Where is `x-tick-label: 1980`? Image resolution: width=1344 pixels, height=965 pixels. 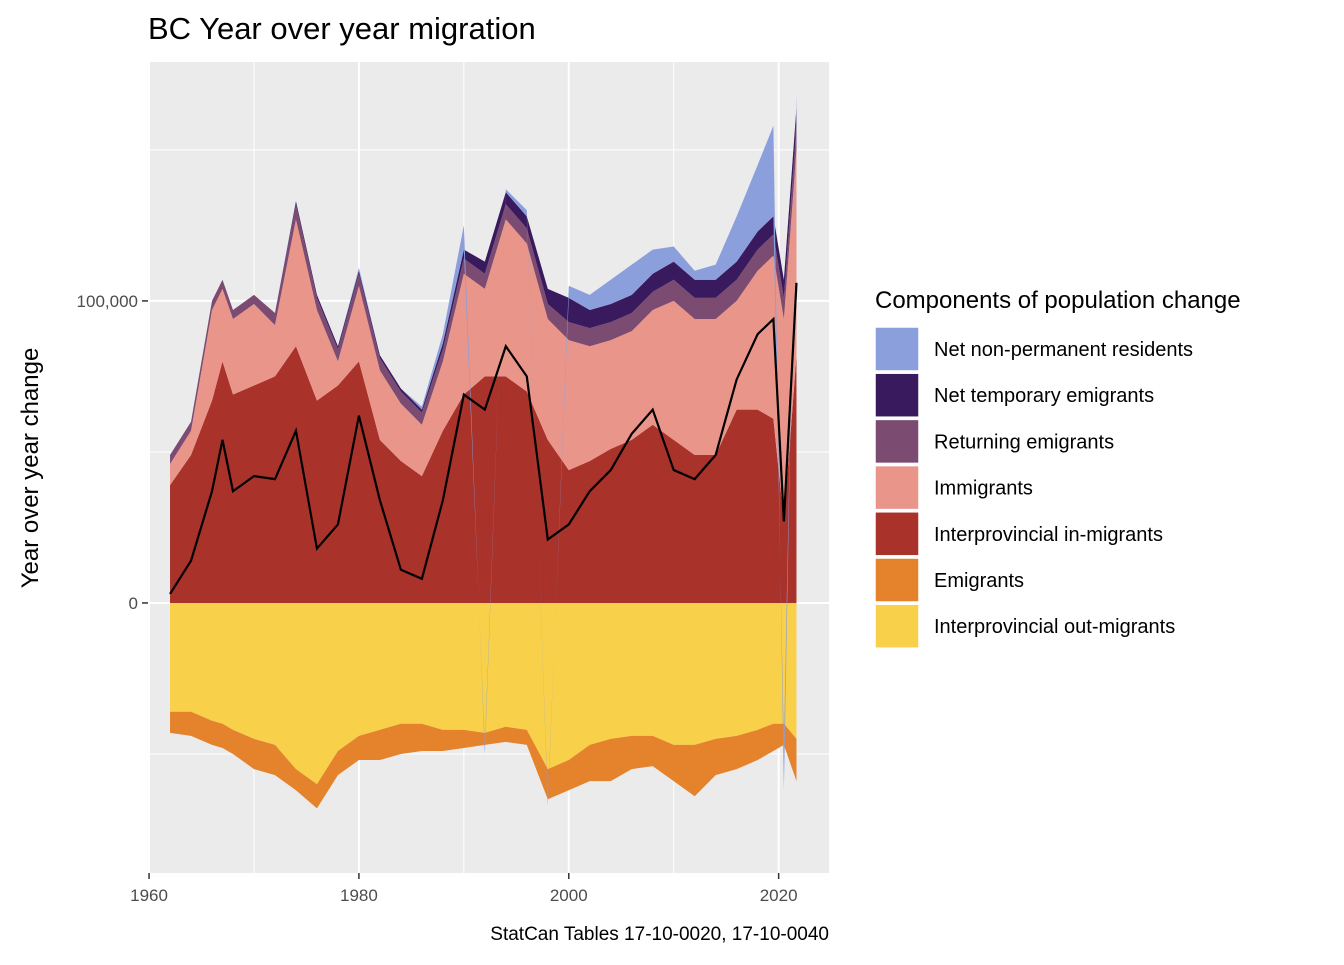 x-tick-label: 1980 is located at coordinates (359, 895).